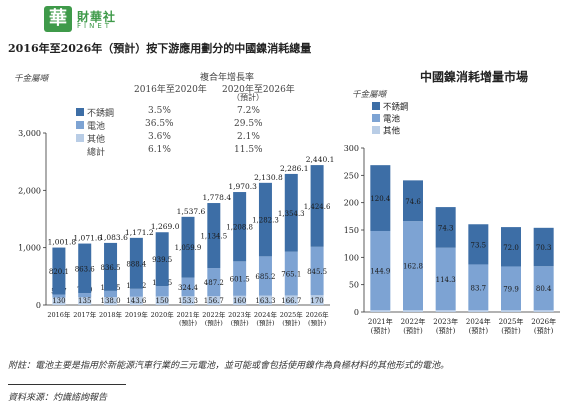  I want to click on y-tick-label: 1,000, so click(29, 248).